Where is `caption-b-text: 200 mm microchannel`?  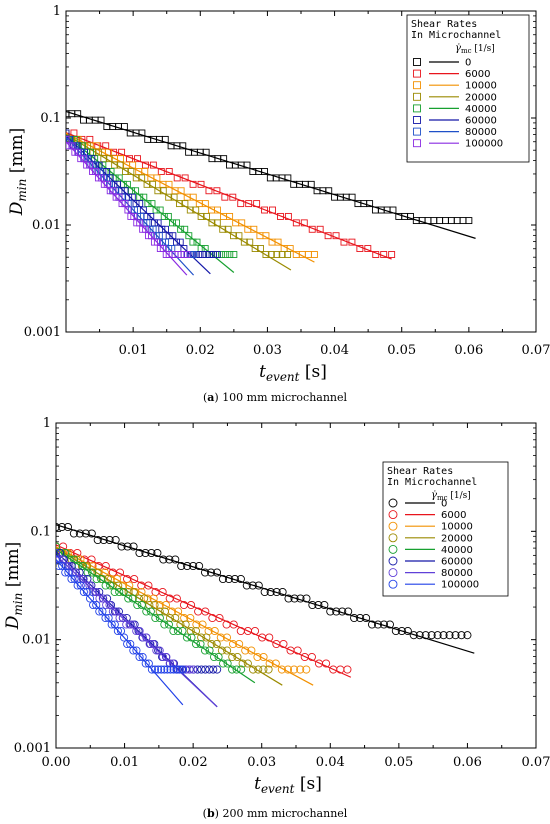 caption-b-text: 200 mm microchannel is located at coordinates (285, 813).